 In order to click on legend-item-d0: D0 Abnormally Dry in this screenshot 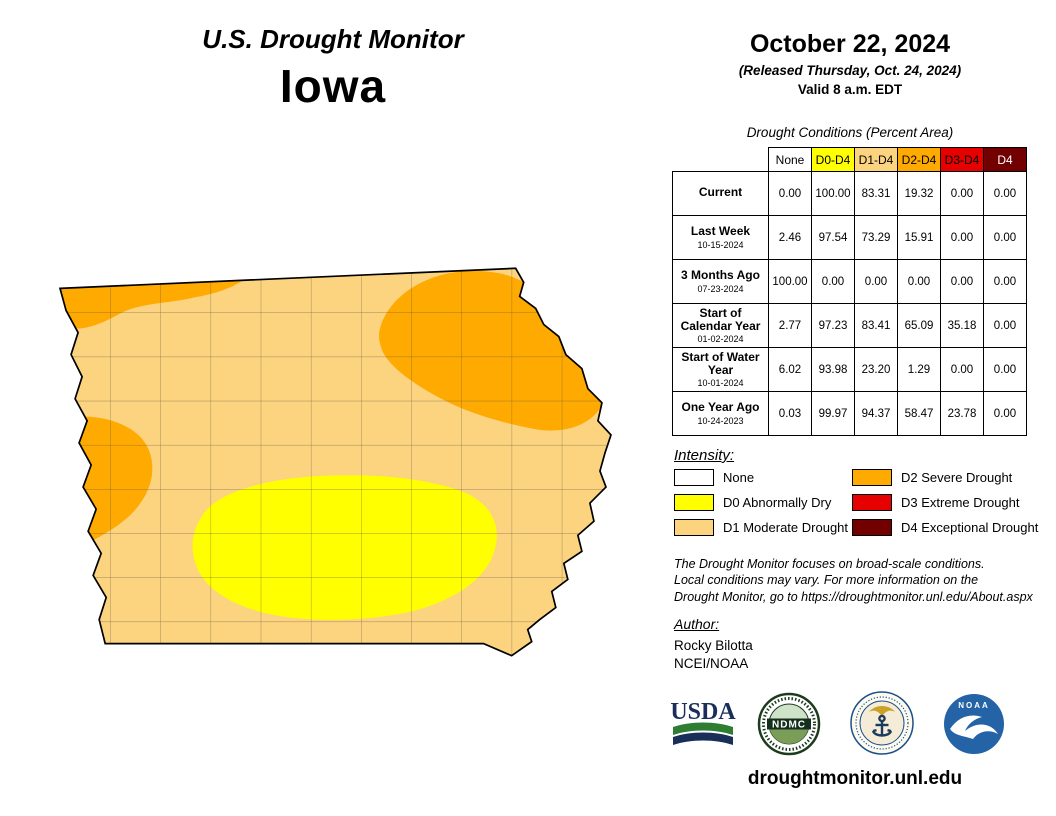, I will do `click(761, 502)`.